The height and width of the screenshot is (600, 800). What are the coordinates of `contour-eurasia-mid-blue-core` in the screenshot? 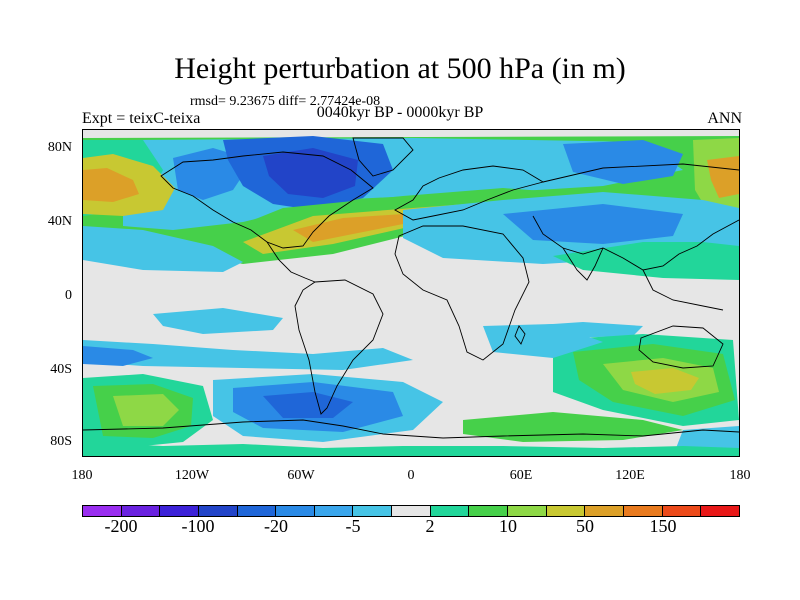 It's located at (593, 224).